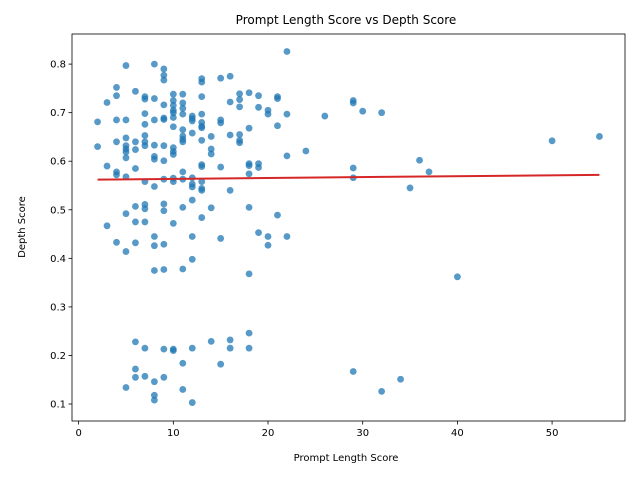  Describe the element at coordinates (58, 356) in the screenshot. I see `y-tick-label: 0.2` at that location.